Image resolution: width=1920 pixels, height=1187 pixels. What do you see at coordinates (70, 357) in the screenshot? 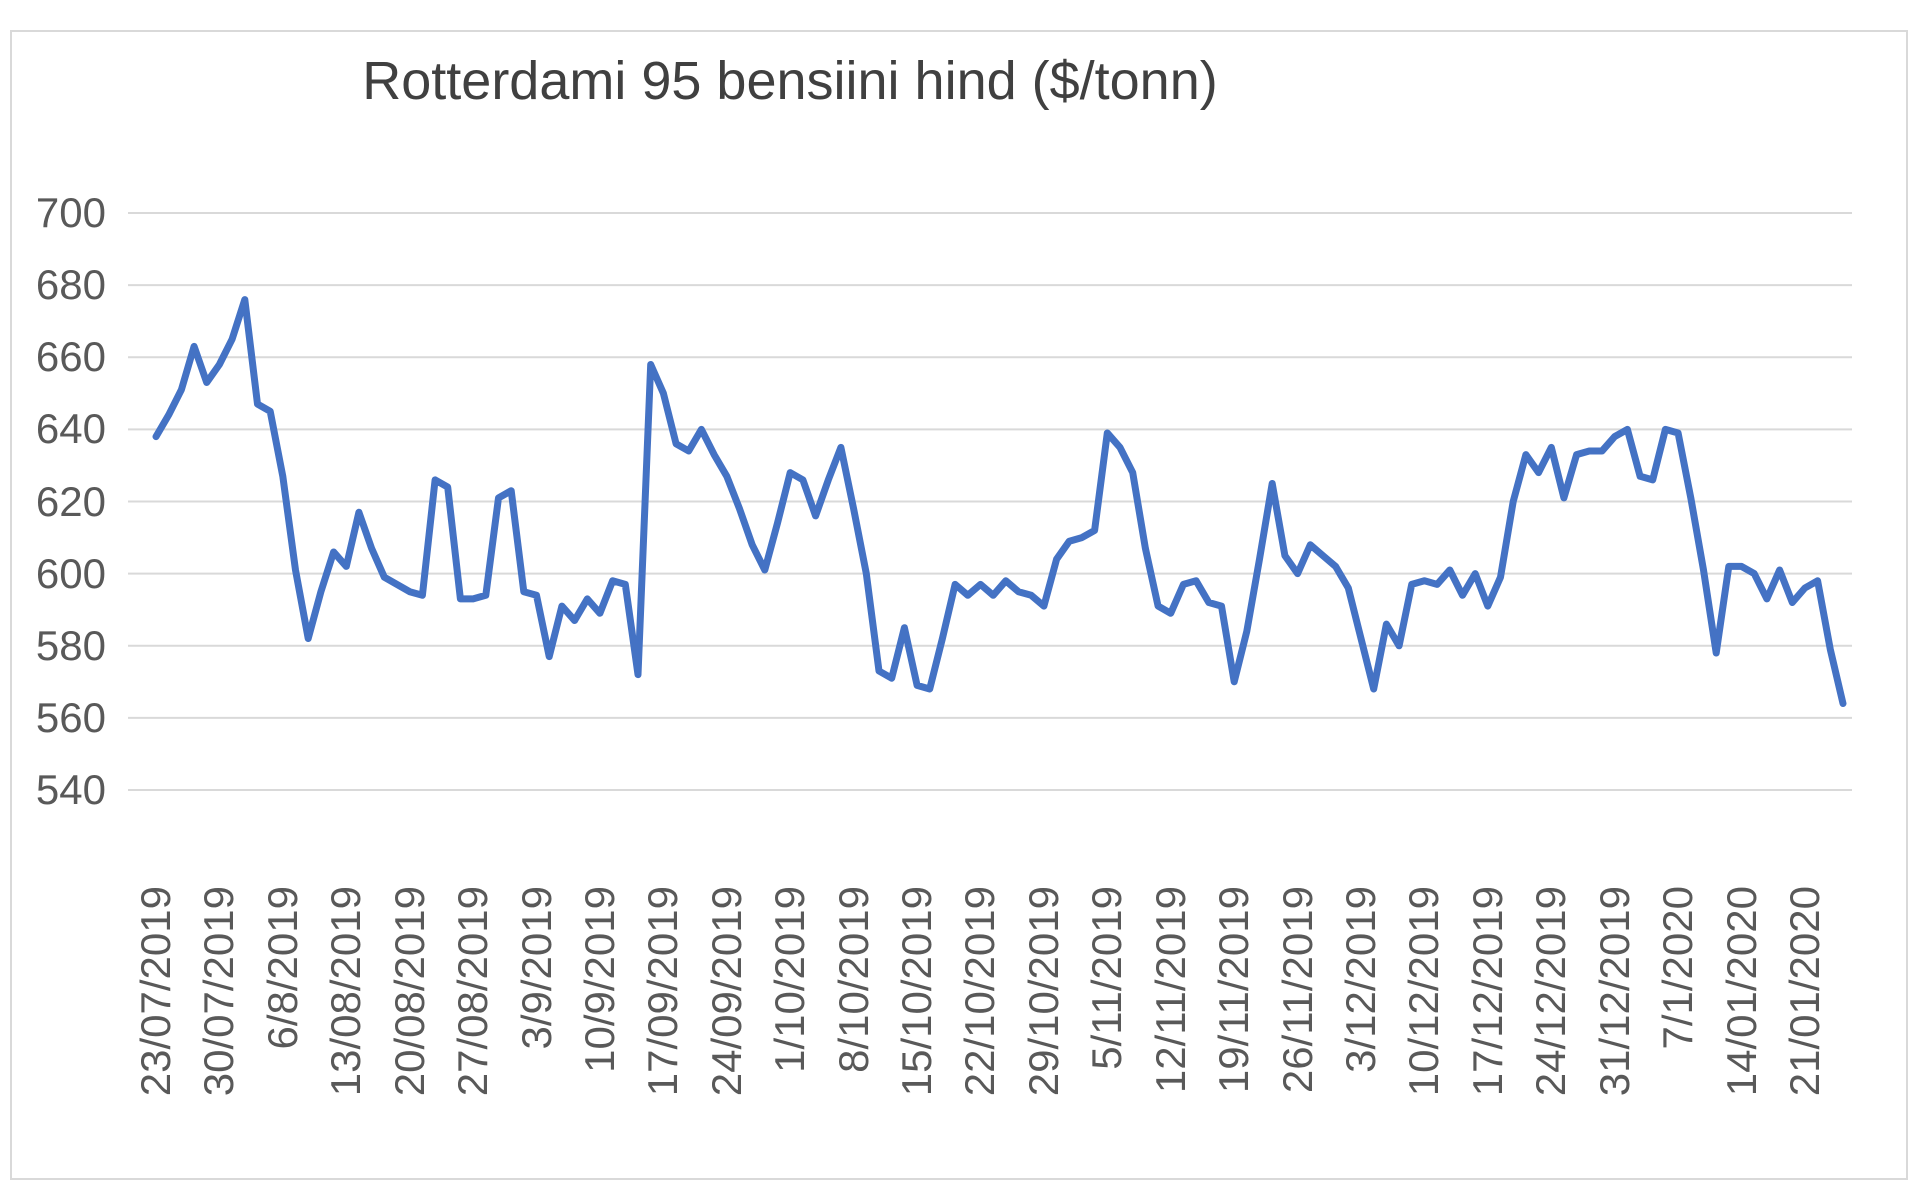
I see `y-axis-tick-label: 660` at bounding box center [70, 357].